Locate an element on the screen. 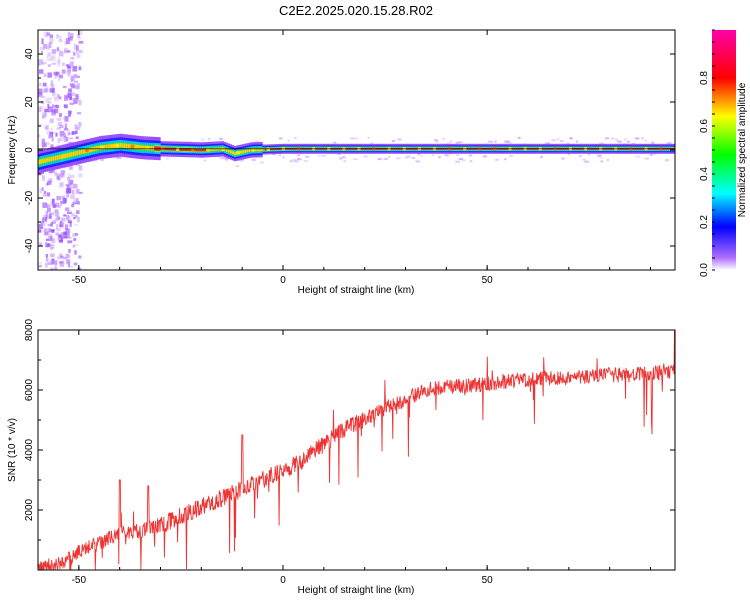  y-tick-label: 2000 is located at coordinates (29, 509).